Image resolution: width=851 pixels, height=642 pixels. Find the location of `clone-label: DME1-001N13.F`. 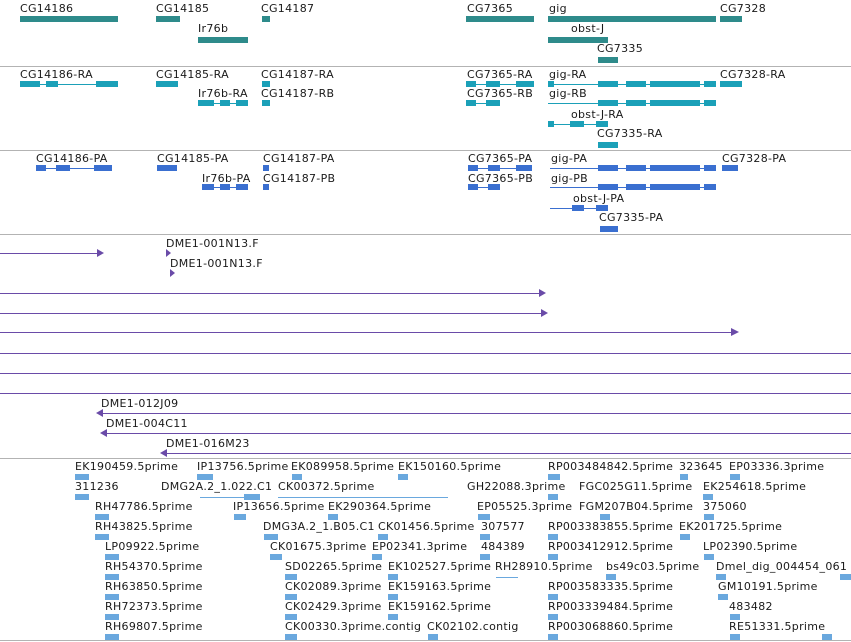

clone-label: DME1-001N13.F is located at coordinates (216, 263).